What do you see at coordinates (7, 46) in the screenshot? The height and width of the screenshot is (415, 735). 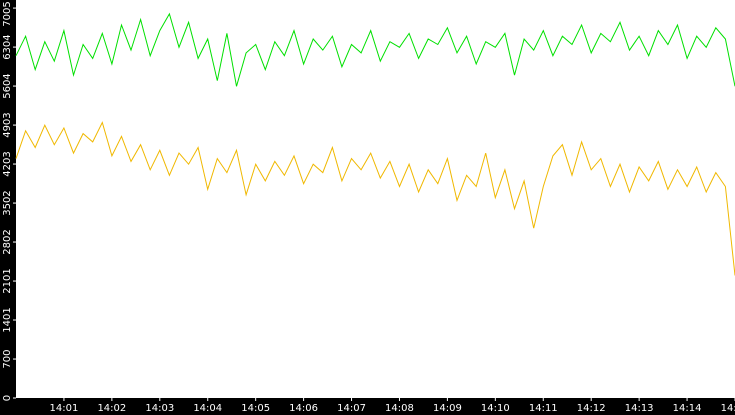 I see `y-tick-label: 6304` at bounding box center [7, 46].